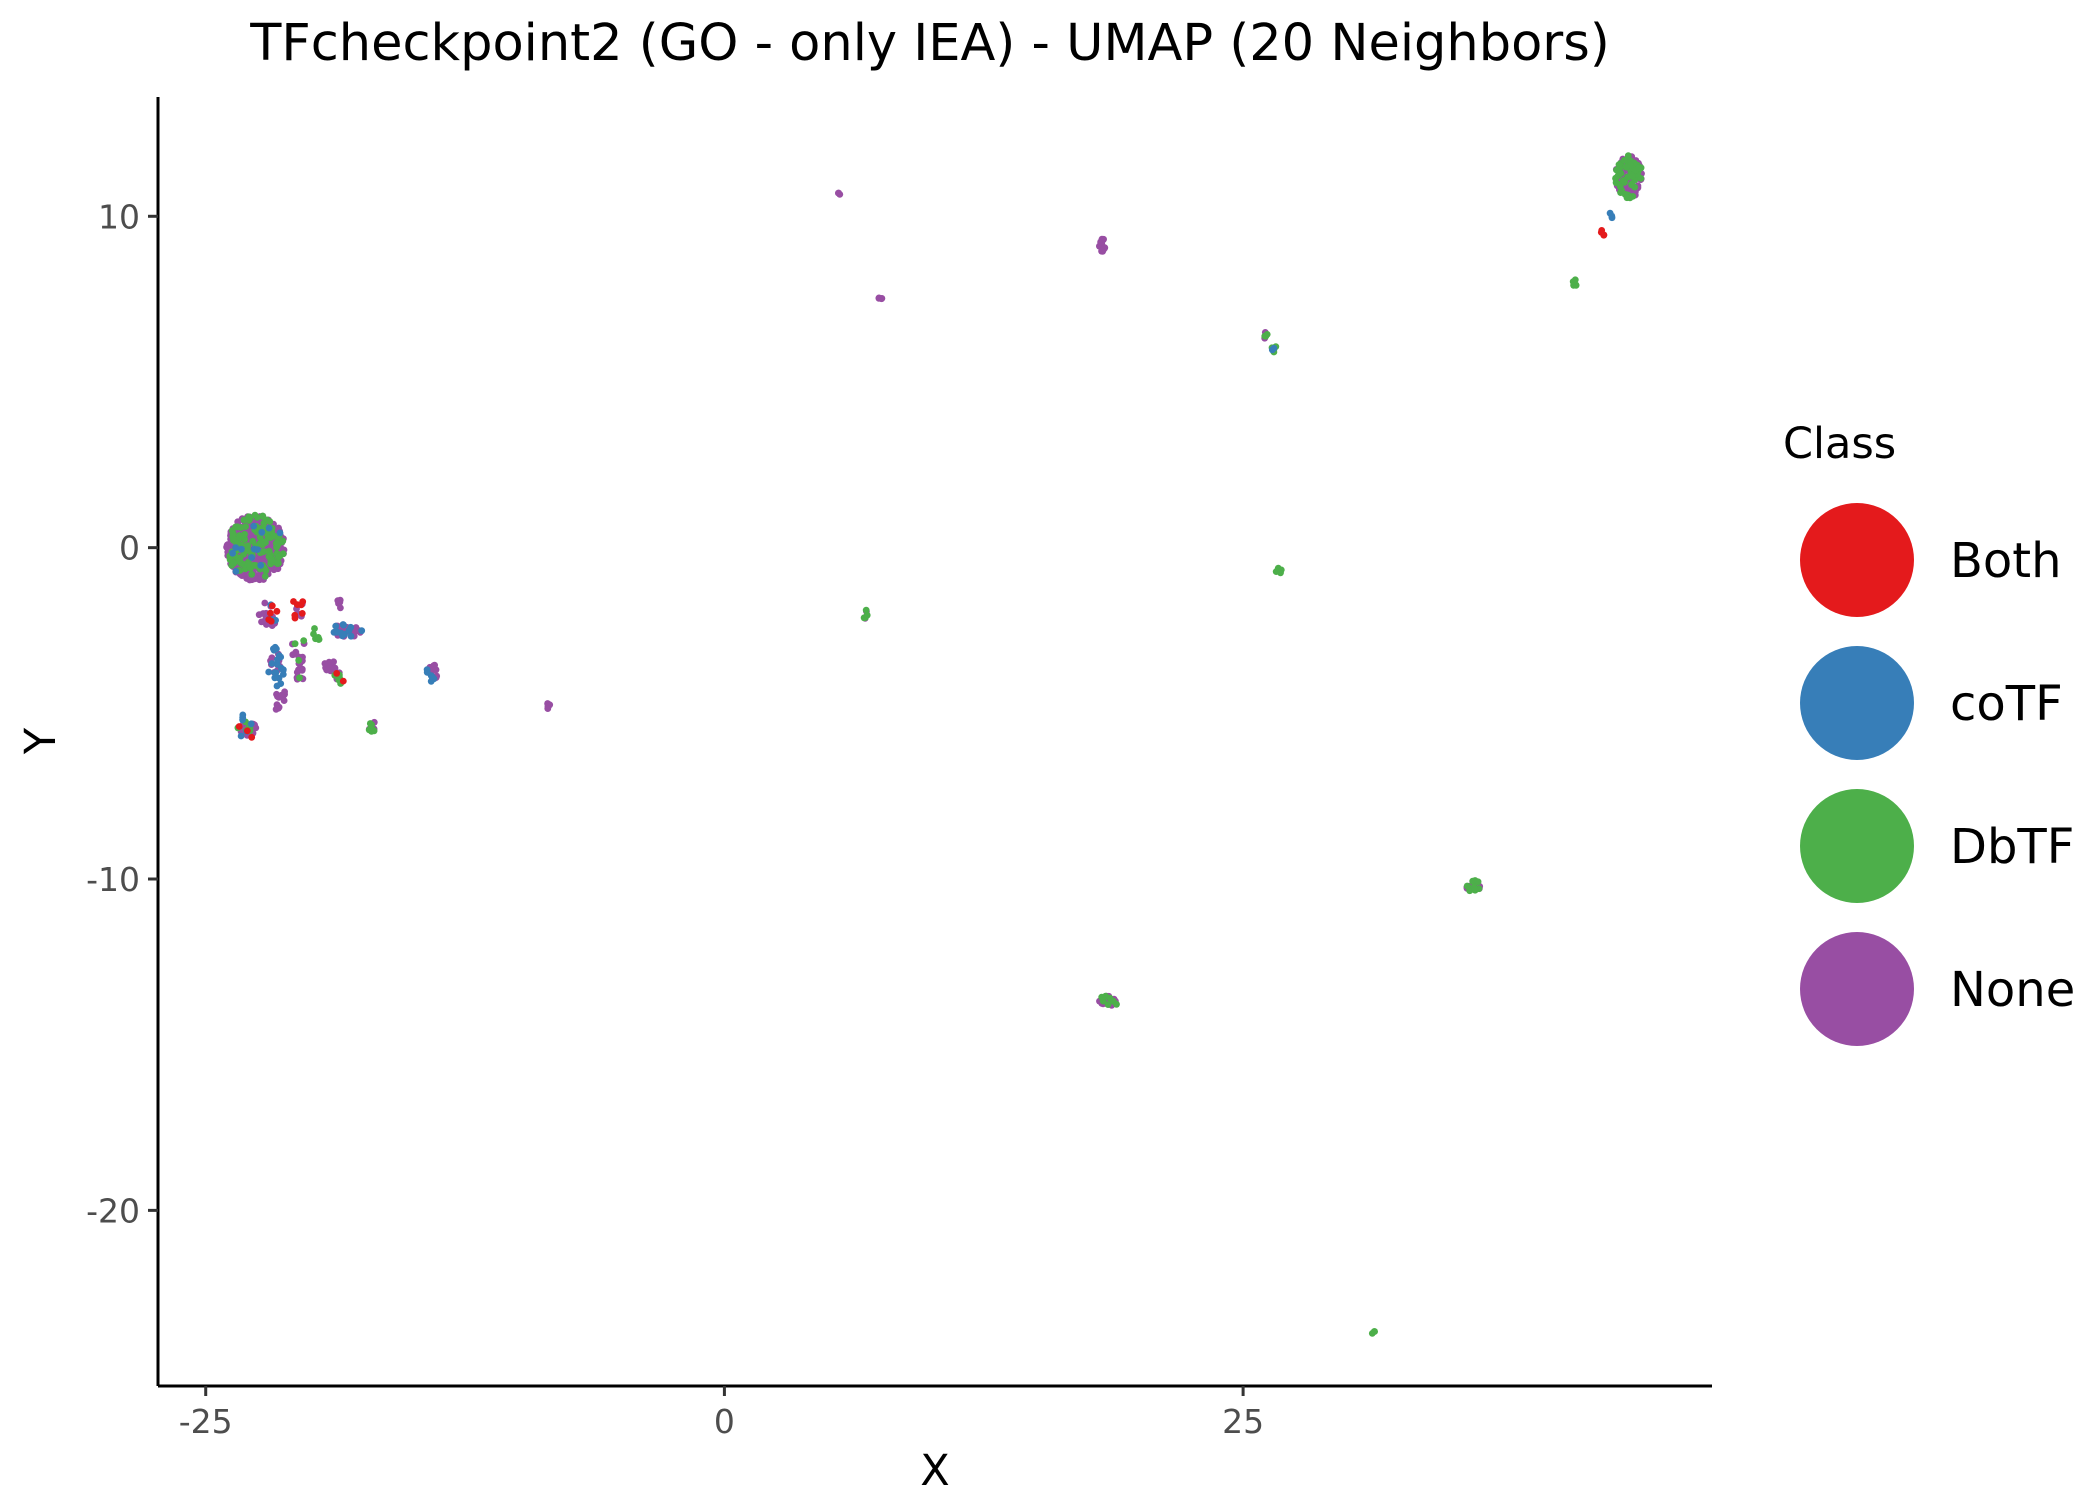 This screenshot has height=1500, width=2100. I want to click on legend-label-both: Both, so click(2006, 561).